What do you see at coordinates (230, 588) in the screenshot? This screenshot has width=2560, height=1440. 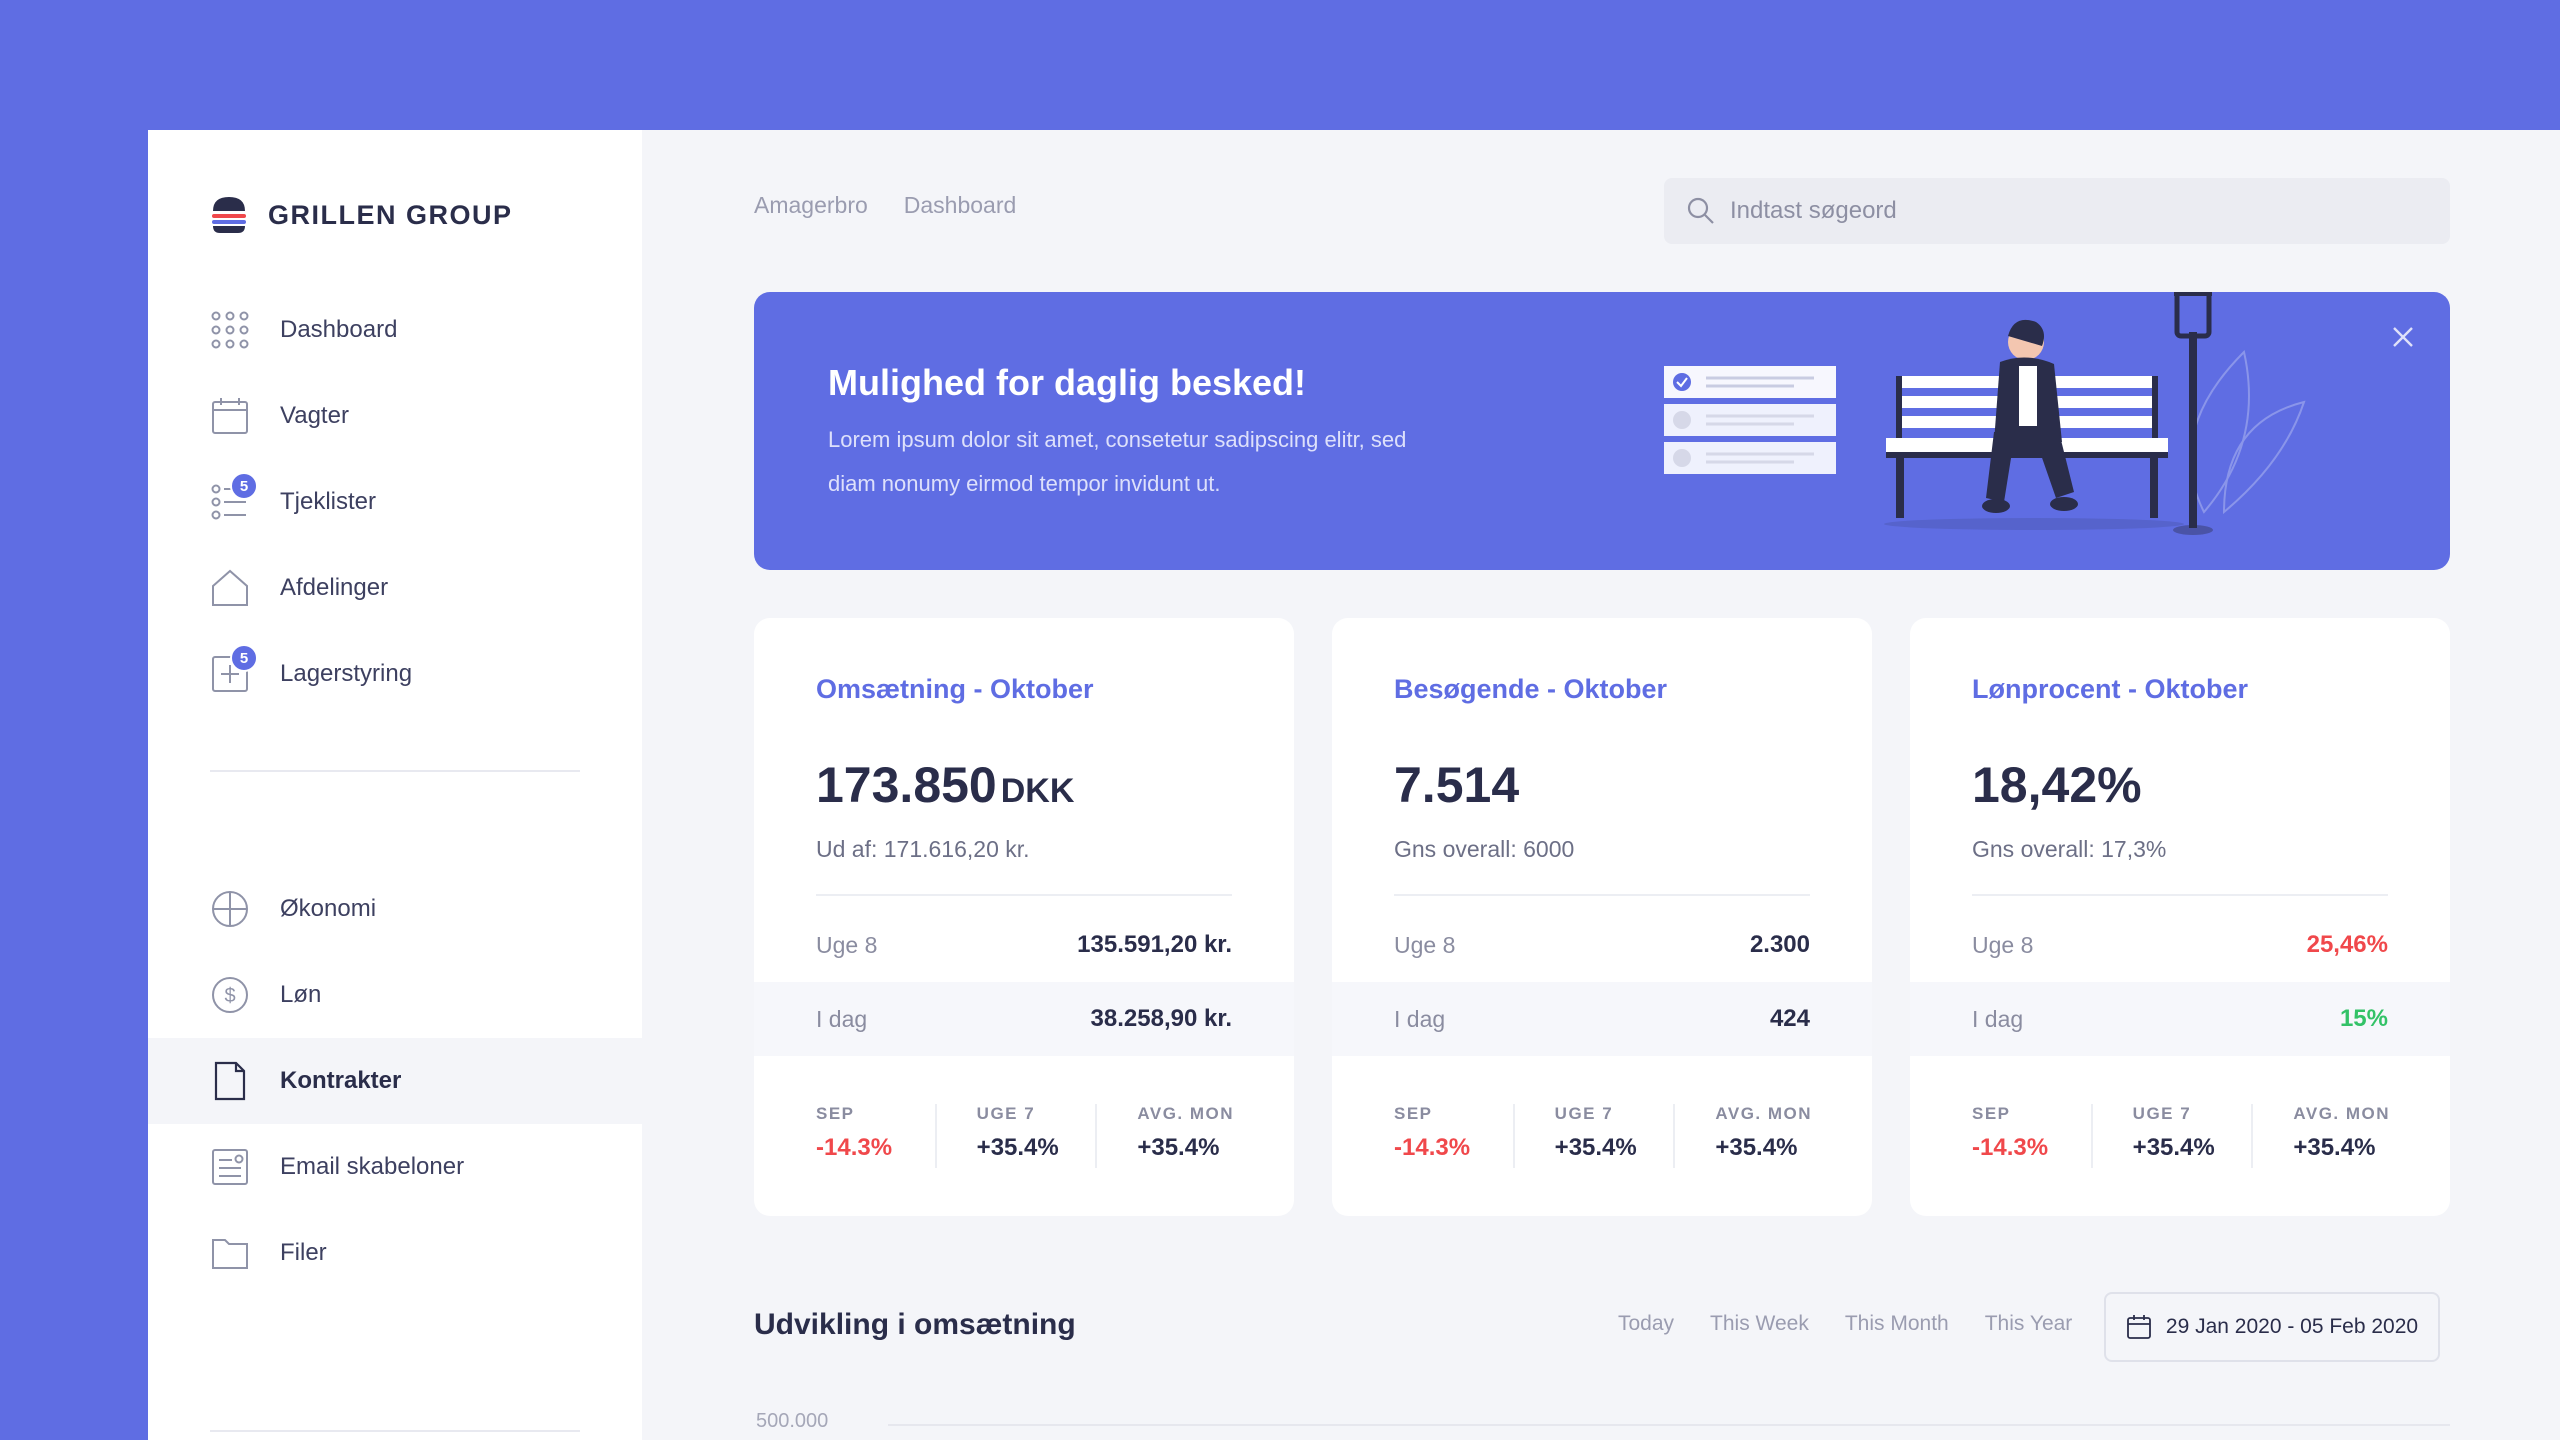 I see `home-icon` at bounding box center [230, 588].